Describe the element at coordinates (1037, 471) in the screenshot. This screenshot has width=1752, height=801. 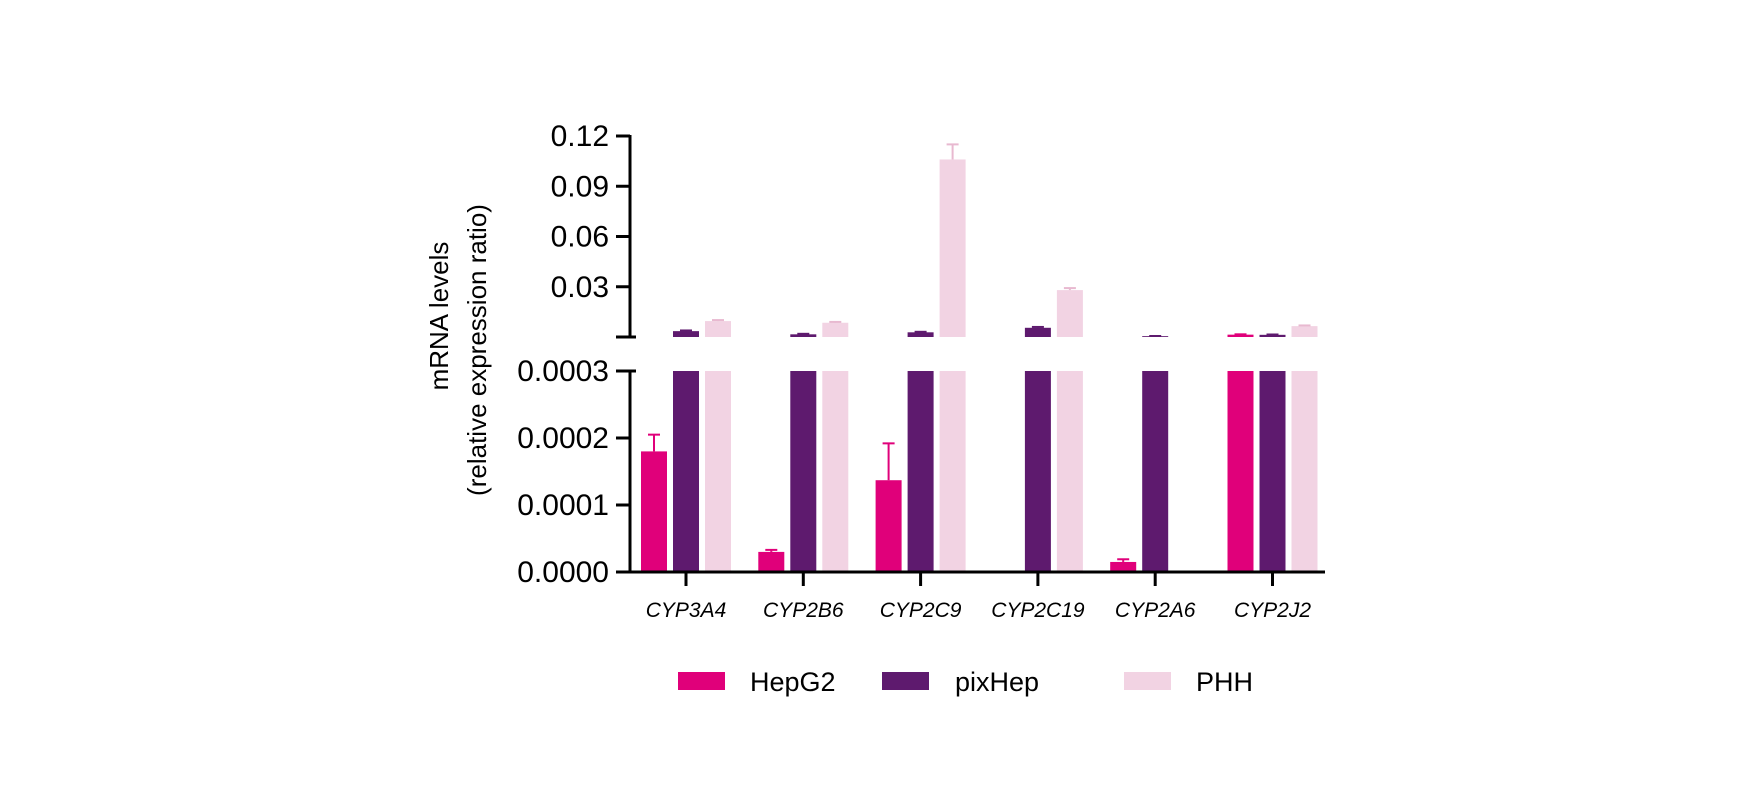
I see `bar-pixhep-cyp2c19-lower` at that location.